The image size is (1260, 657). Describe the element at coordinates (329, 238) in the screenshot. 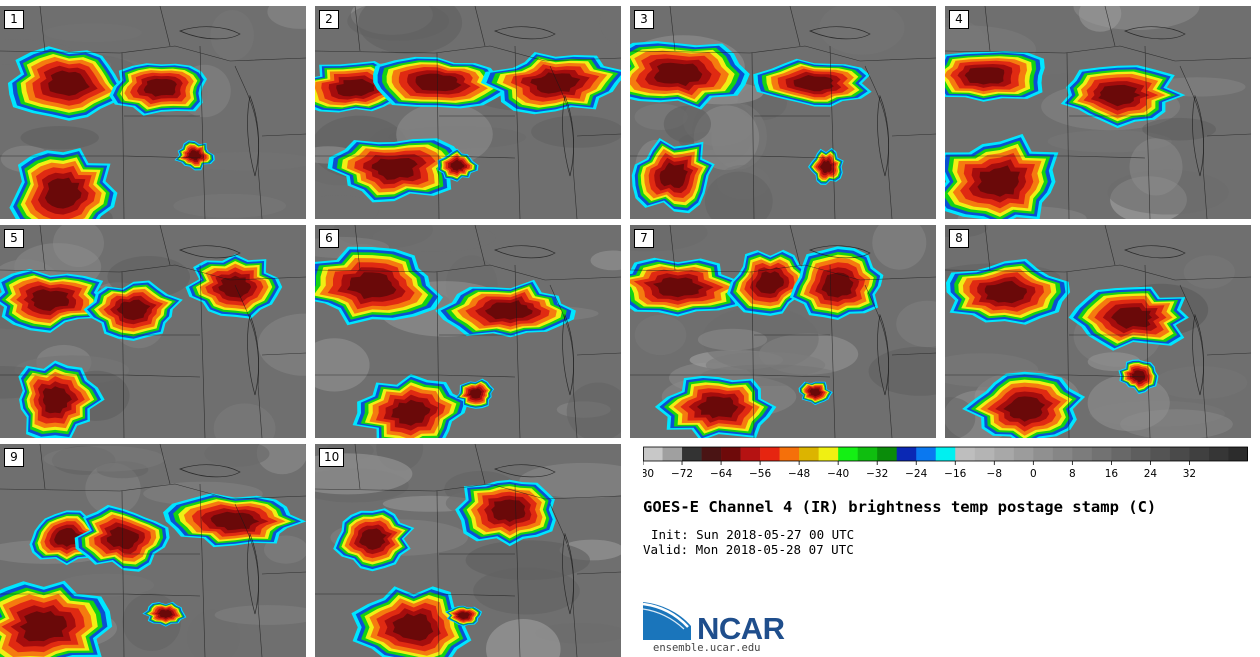

I see `panel-number-label: 6` at that location.